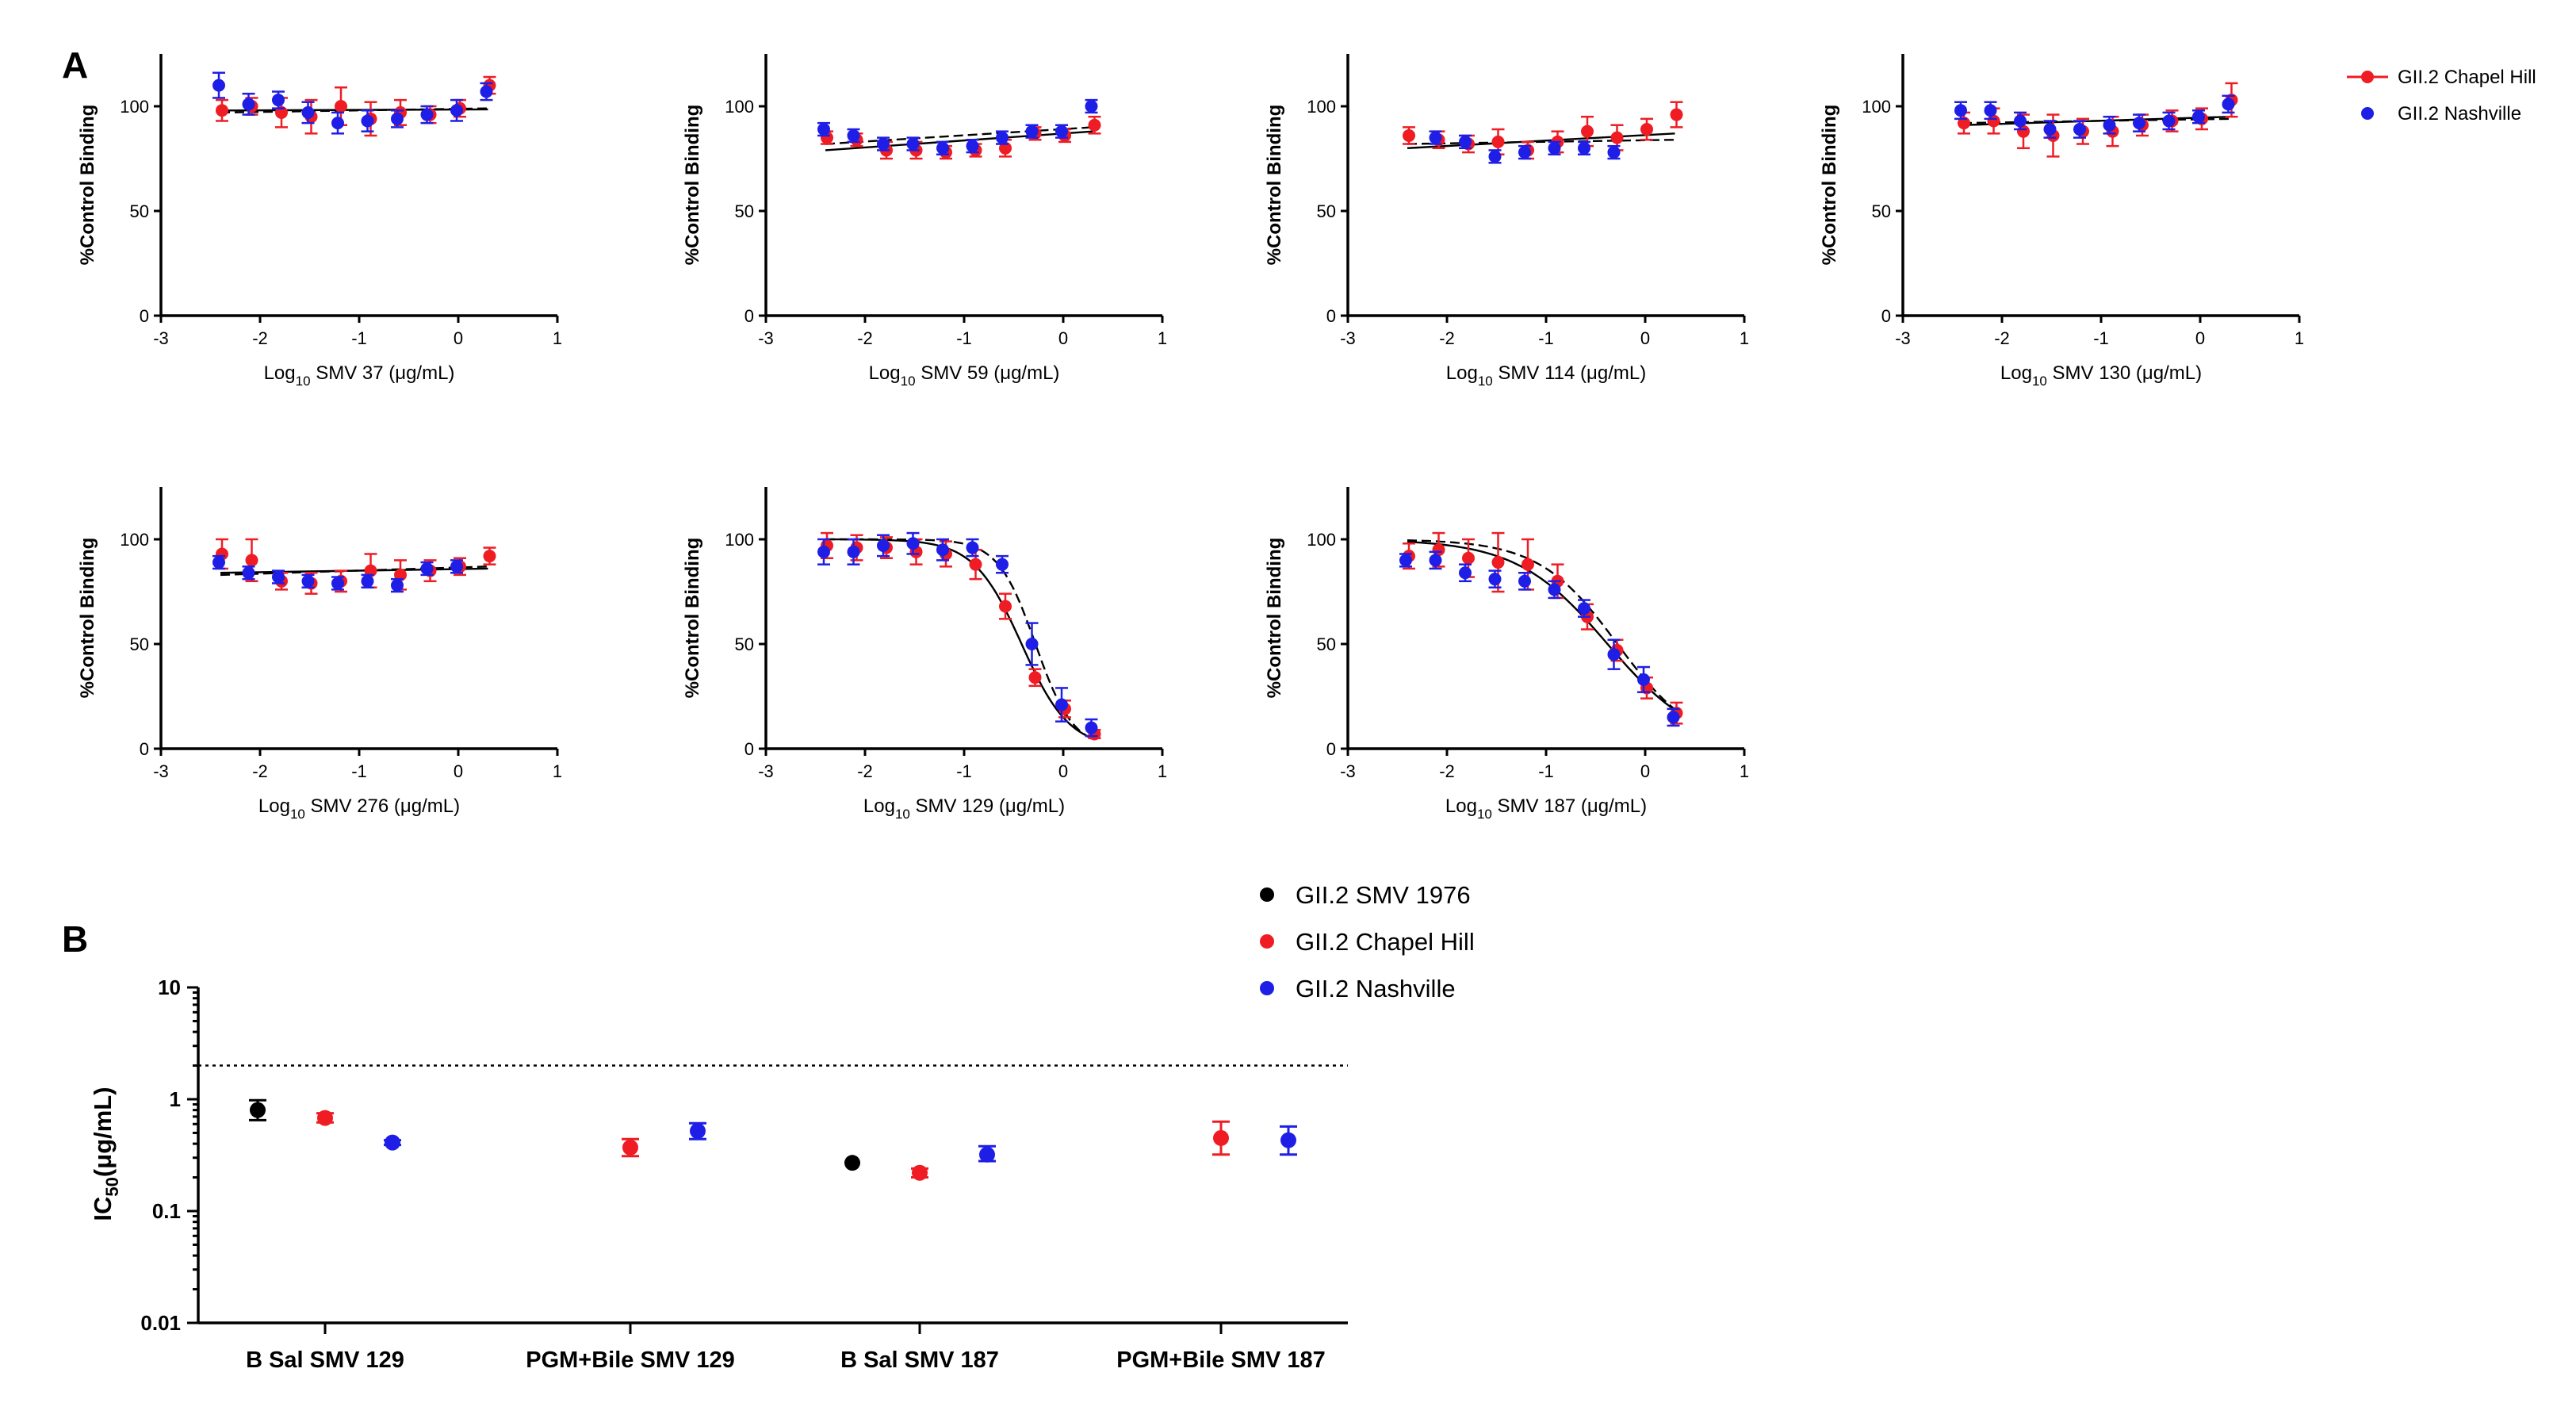 This screenshot has height=1403, width=2576. Describe the element at coordinates (1546, 375) in the screenshot. I see `x-axis-label: Log10 SMV 114 (μg/mL)` at that location.